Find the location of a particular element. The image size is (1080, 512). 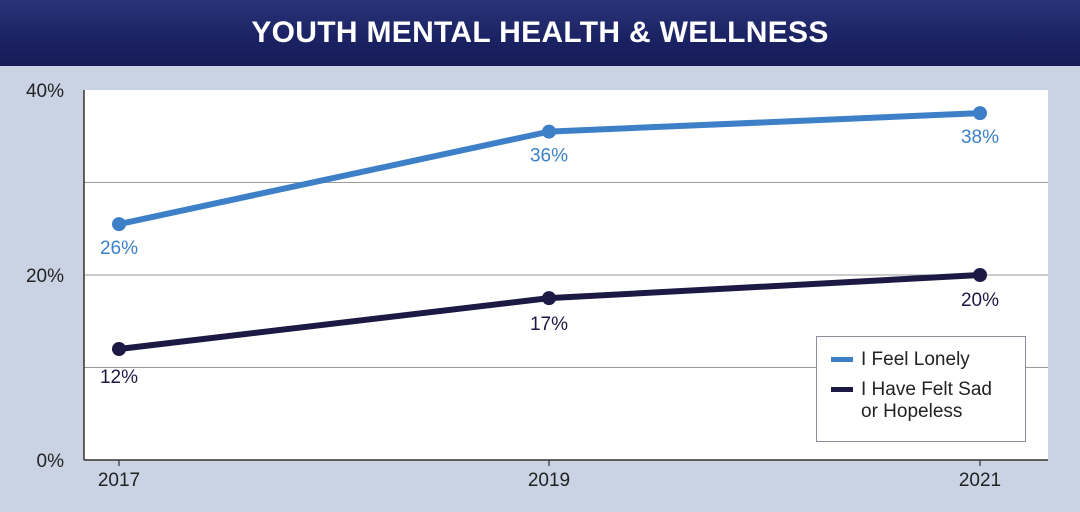

data-label: 36% is located at coordinates (549, 156).